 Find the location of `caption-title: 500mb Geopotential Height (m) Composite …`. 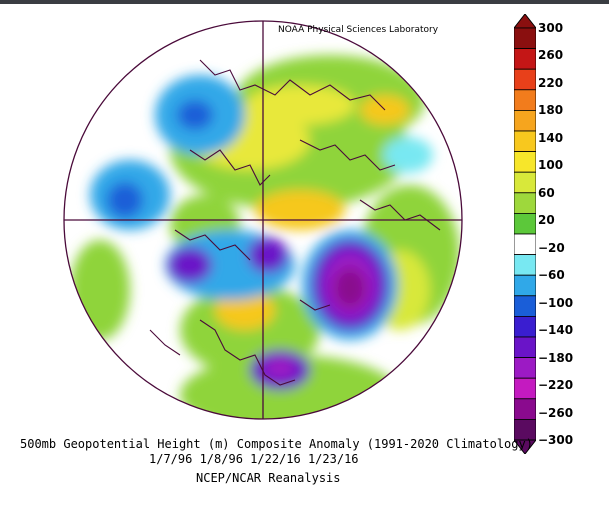

caption-title: 500mb Geopotential Height (m) Composite … is located at coordinates (276, 444).